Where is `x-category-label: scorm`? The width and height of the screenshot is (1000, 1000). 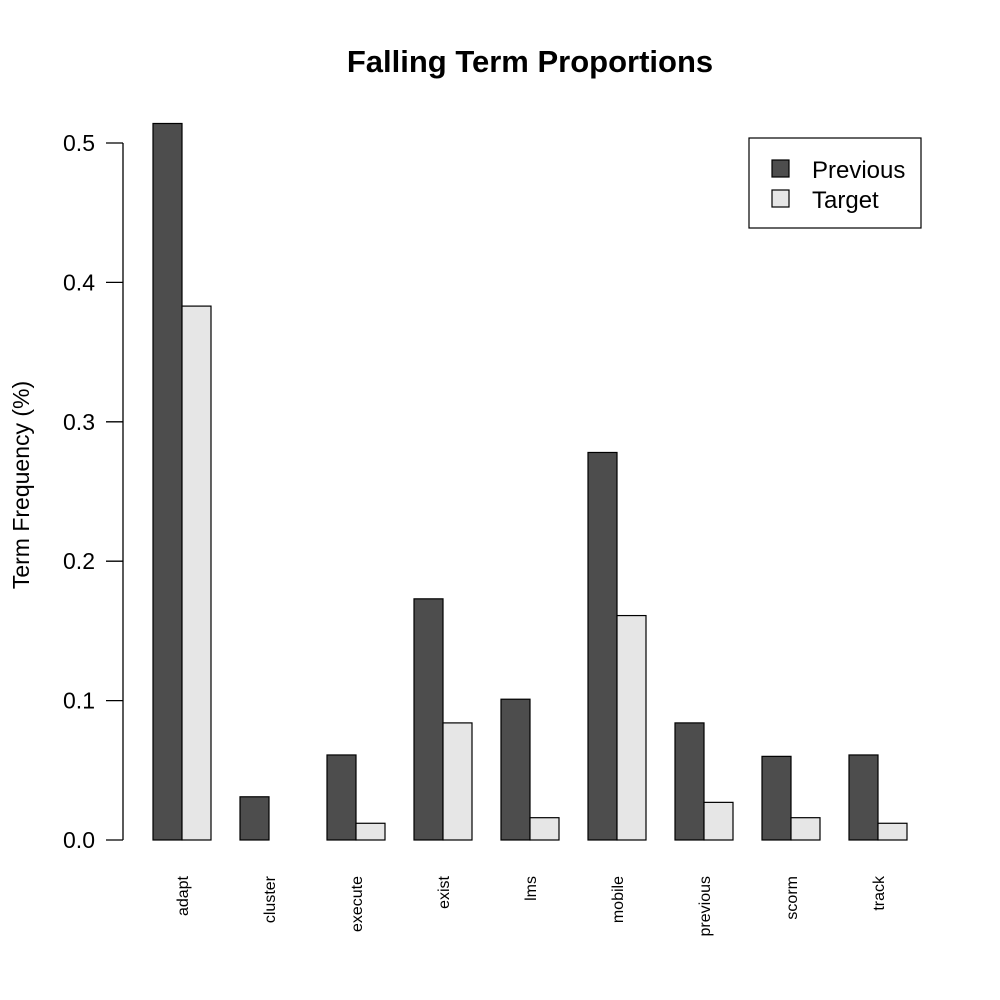
x-category-label: scorm is located at coordinates (792, 898).